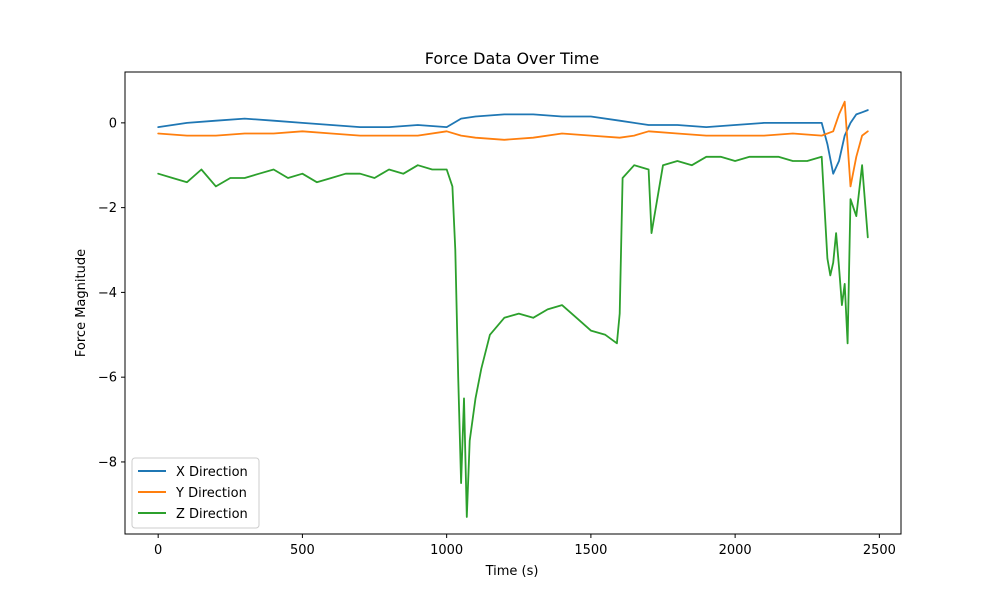 This screenshot has height=600, width=1000. What do you see at coordinates (212, 472) in the screenshot?
I see `legend-label-x: X Direction` at bounding box center [212, 472].